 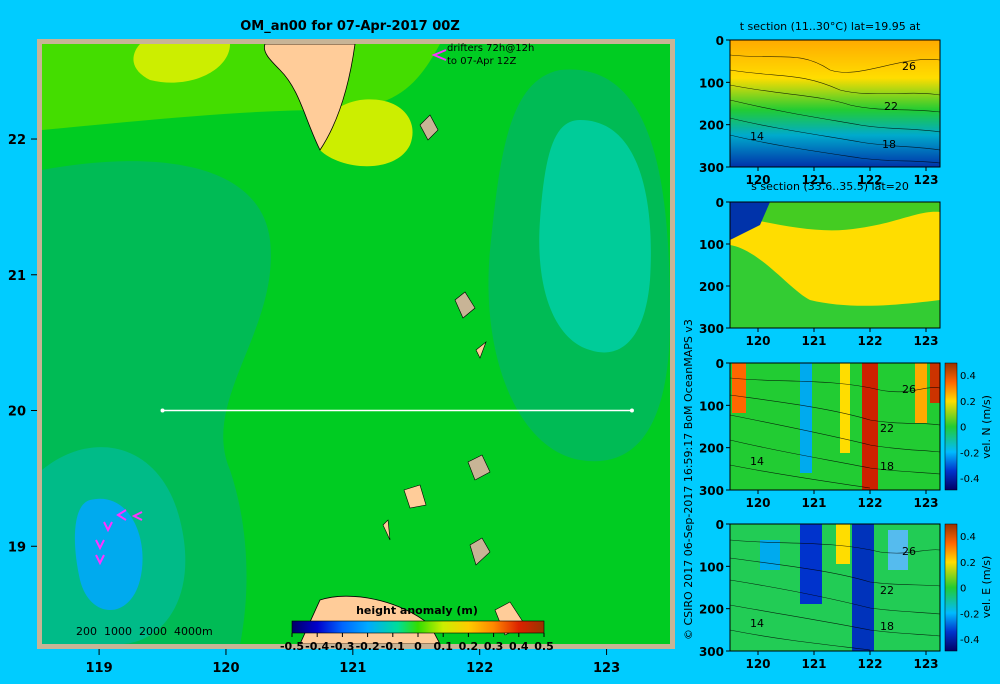 What do you see at coordinates (22, 344) in the screenshot?
I see `map-y-axis: 19 20 21 22` at bounding box center [22, 344].